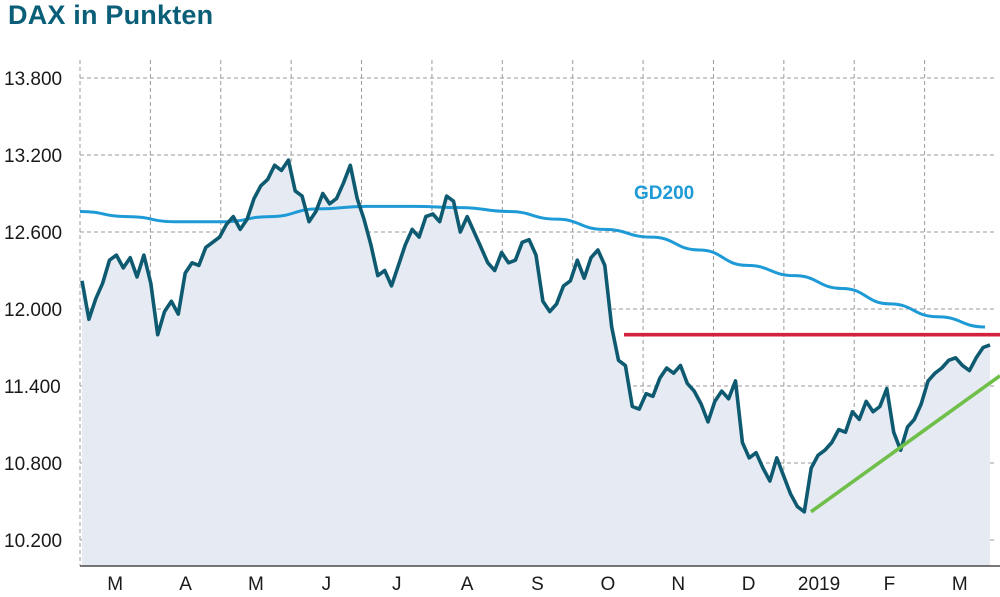 This screenshot has width=1000, height=597. Describe the element at coordinates (904, 444) in the screenshot. I see `trend-series-line` at that location.